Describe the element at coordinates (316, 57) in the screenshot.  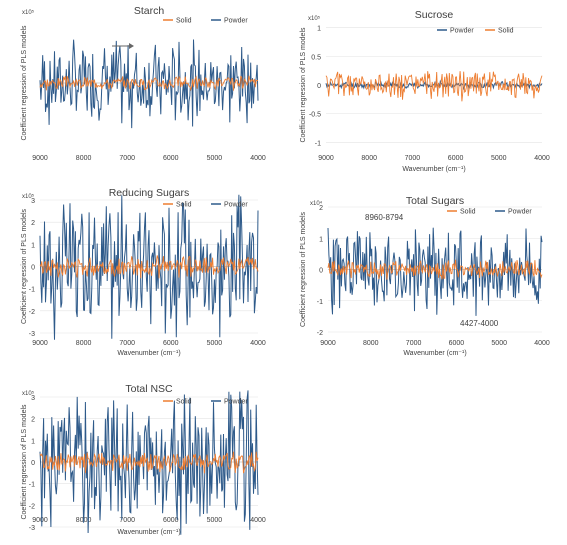
I see `y-tick-label: 0.5` at that location.